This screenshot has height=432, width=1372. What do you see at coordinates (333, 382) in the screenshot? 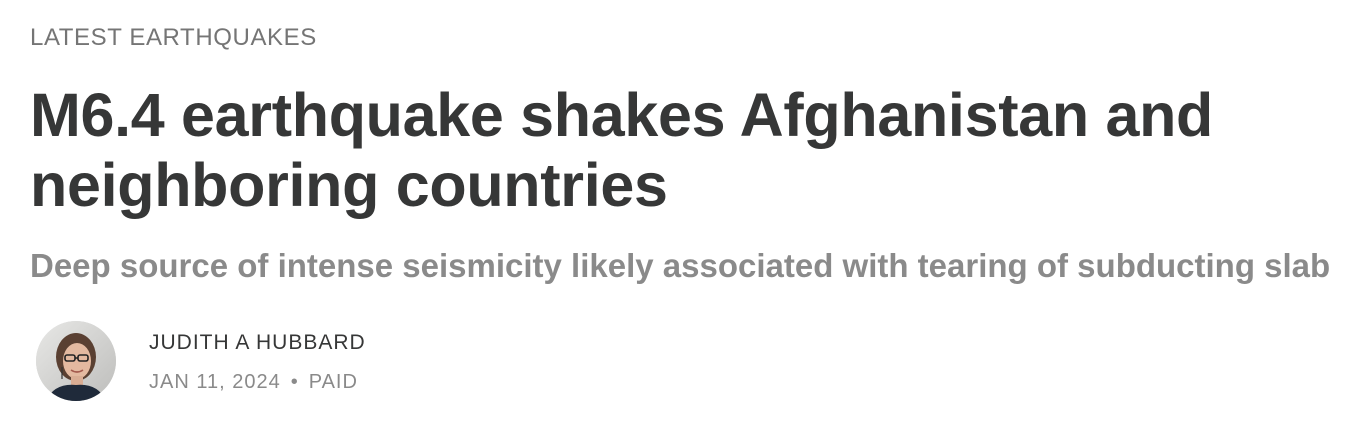
I see `access-badge: PAID` at bounding box center [333, 382].